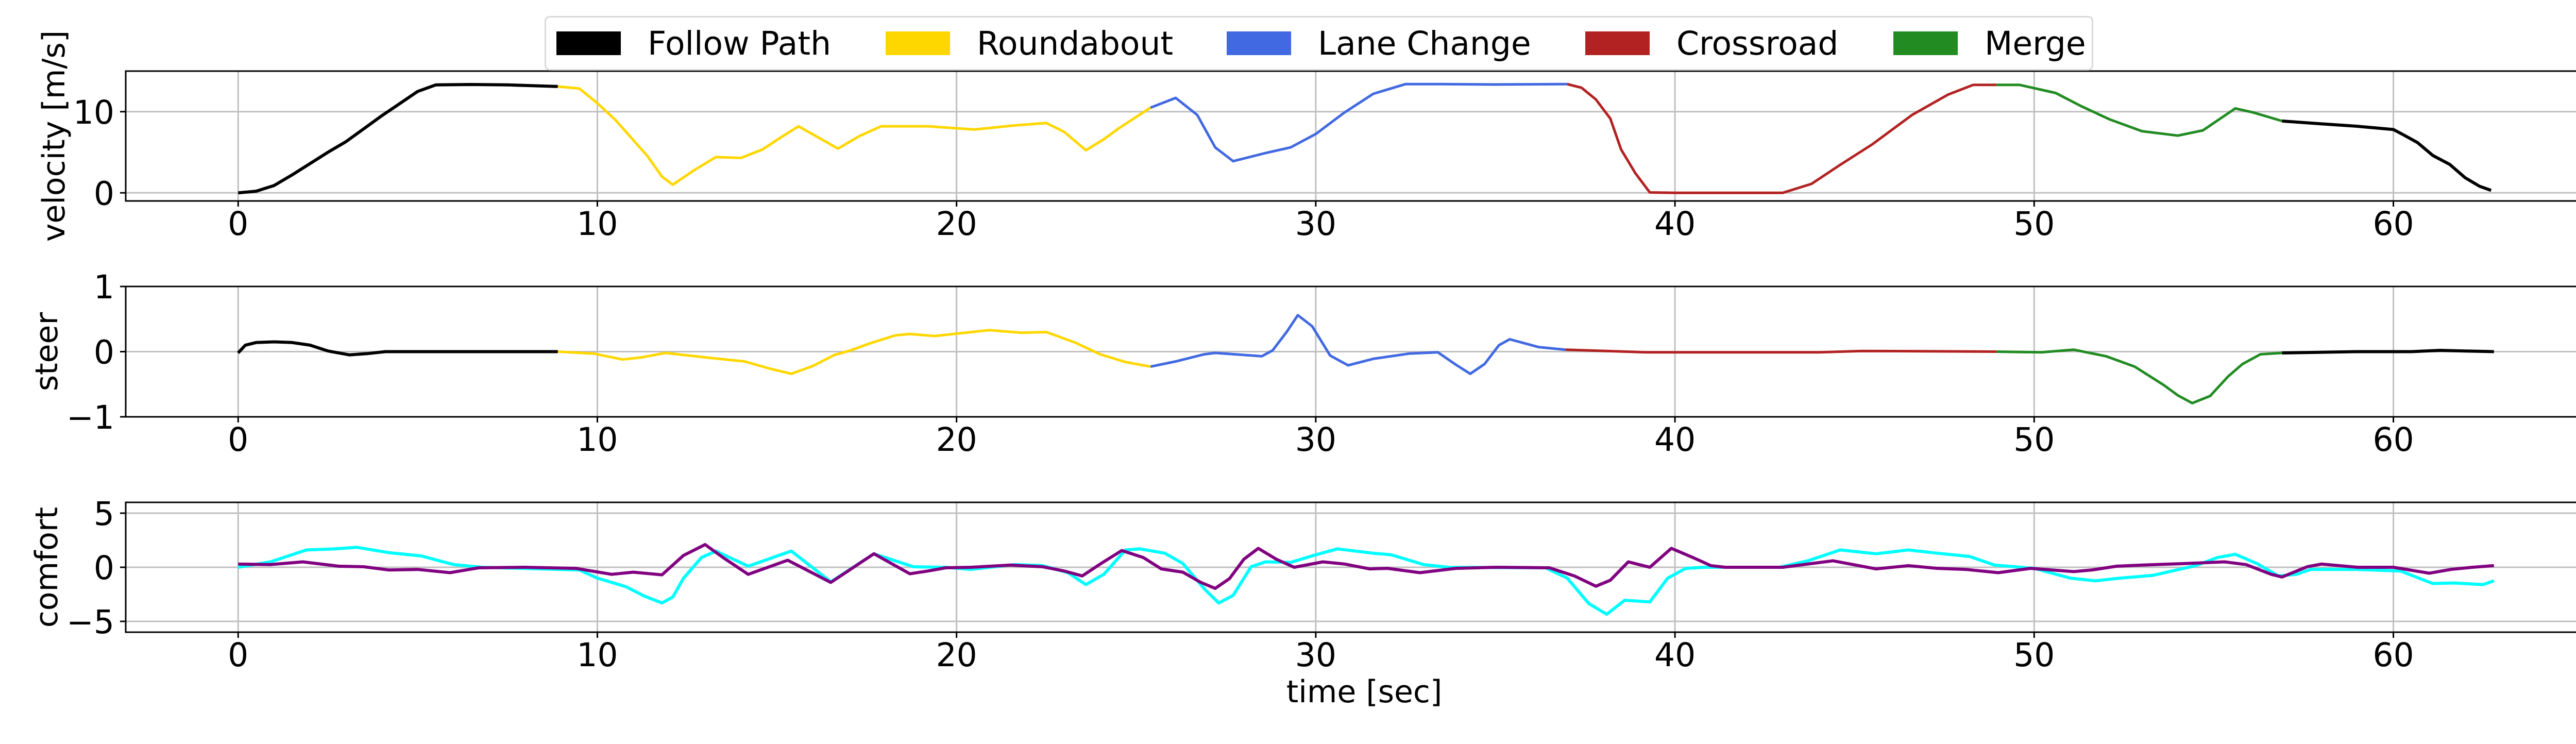  Describe the element at coordinates (1364, 692) in the screenshot. I see `x-axis-label: time [sec]` at that location.